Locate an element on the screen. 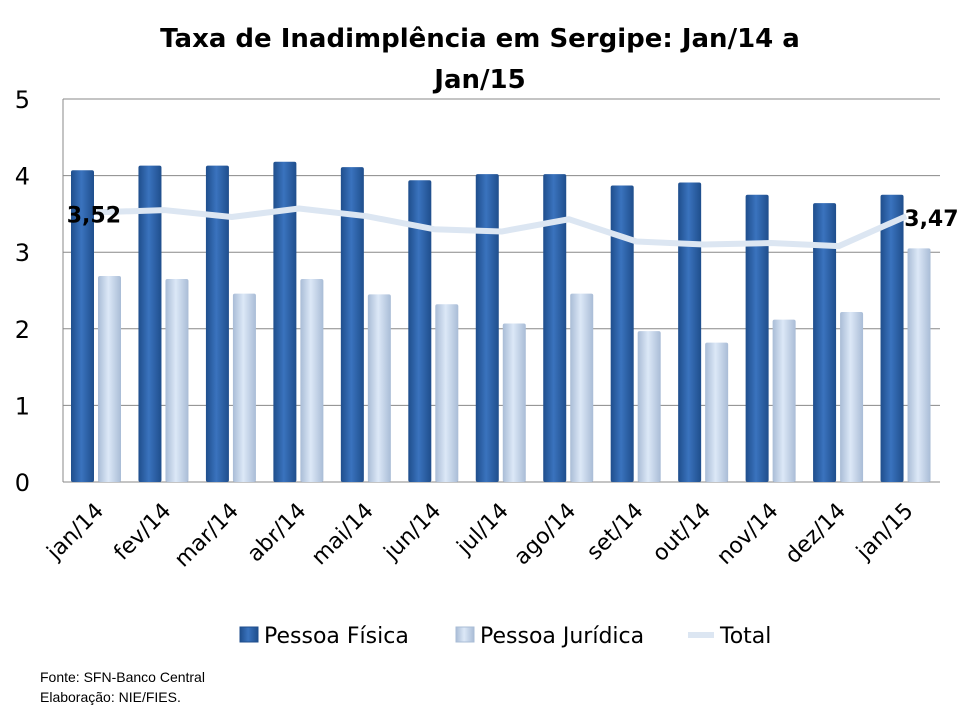 Image resolution: width=960 pixels, height=720 pixels. legend-label-total: Total is located at coordinates (745, 636).